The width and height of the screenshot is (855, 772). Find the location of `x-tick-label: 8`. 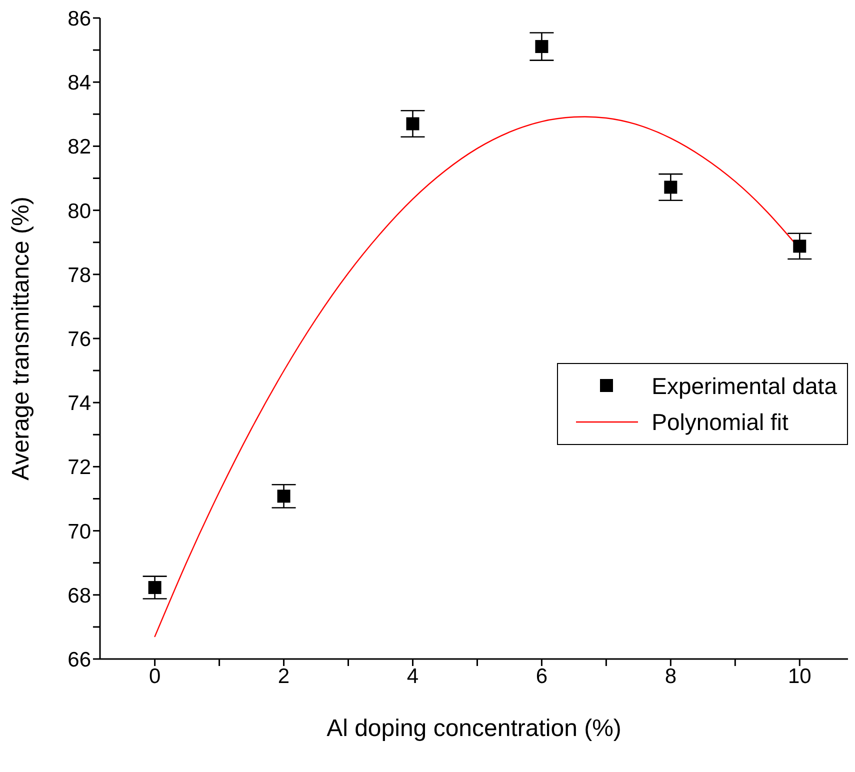

x-tick-label: 8 is located at coordinates (670, 676).